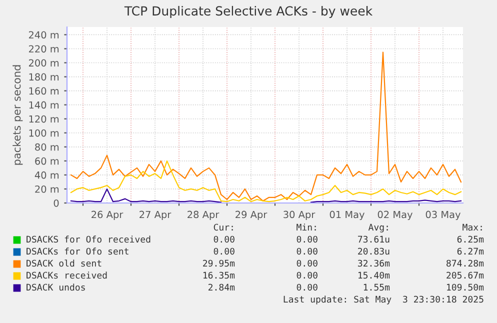 The width and height of the screenshot is (497, 323). I want to click on y-tick-label: 120 m, so click(44, 119).